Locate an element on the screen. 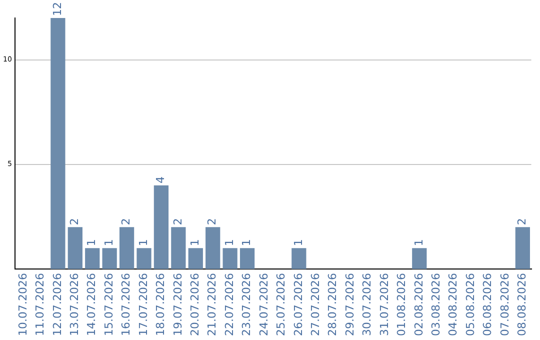  x-tick-label: 15.07.2026 is located at coordinates (109, 304).